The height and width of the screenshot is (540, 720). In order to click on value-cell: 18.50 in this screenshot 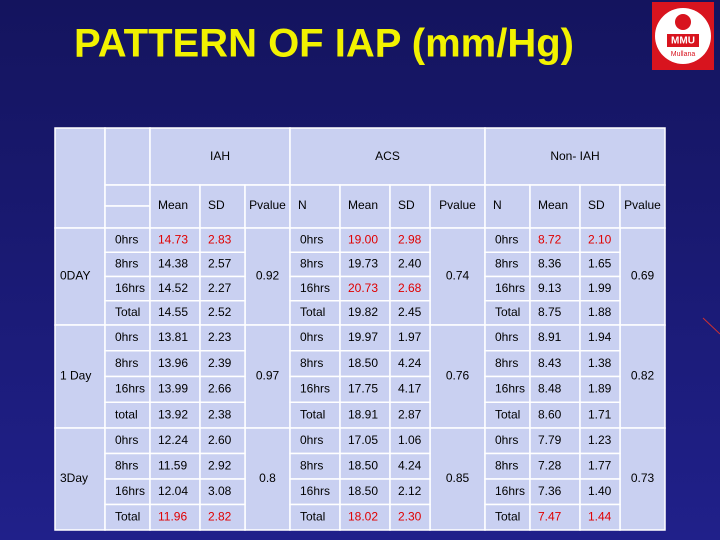, I will do `click(363, 465)`.